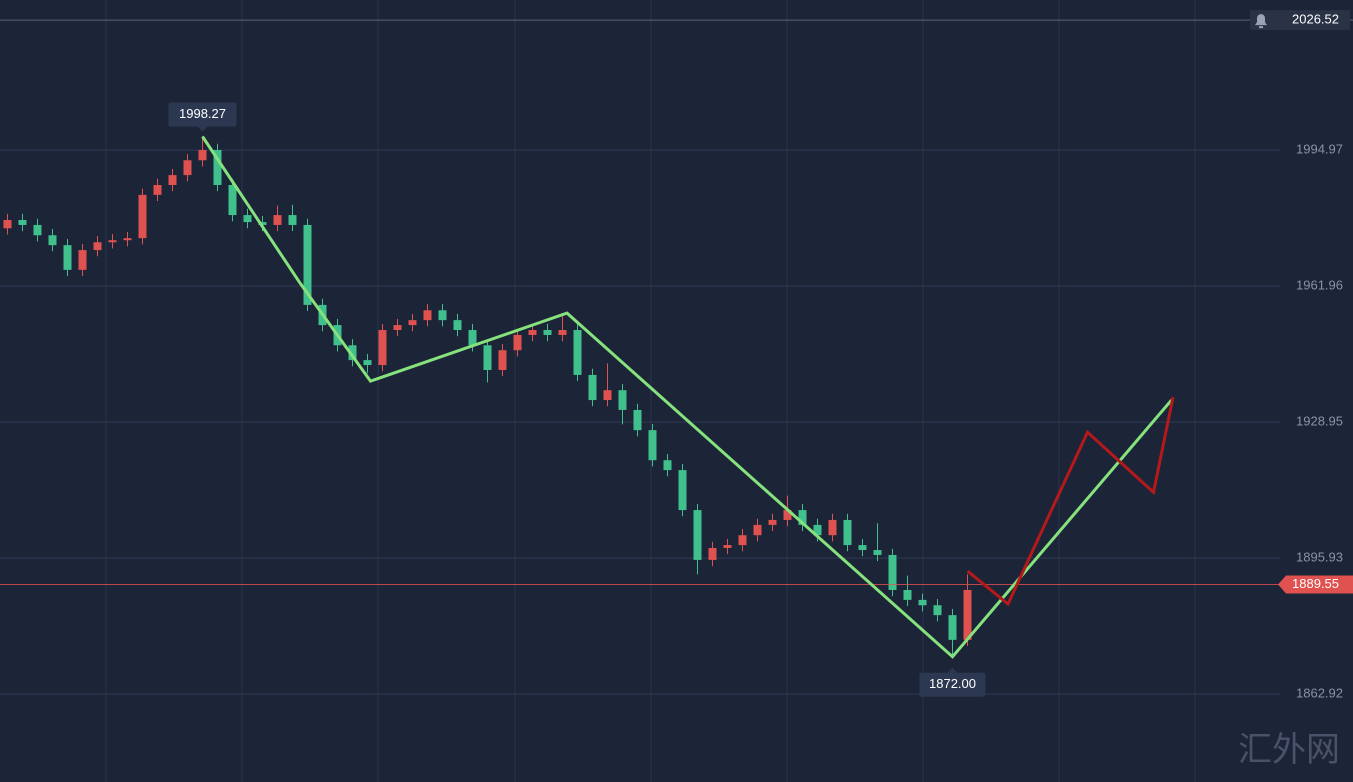 The height and width of the screenshot is (782, 1353). I want to click on peak-label-box, so click(202, 114).